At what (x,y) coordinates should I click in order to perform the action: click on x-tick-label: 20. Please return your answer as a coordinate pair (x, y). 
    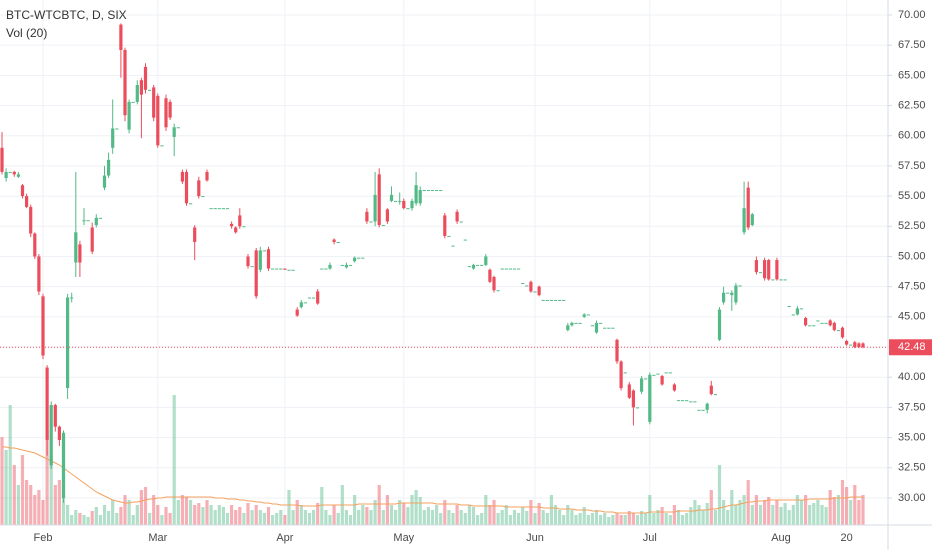
    Looking at the image, I should click on (846, 538).